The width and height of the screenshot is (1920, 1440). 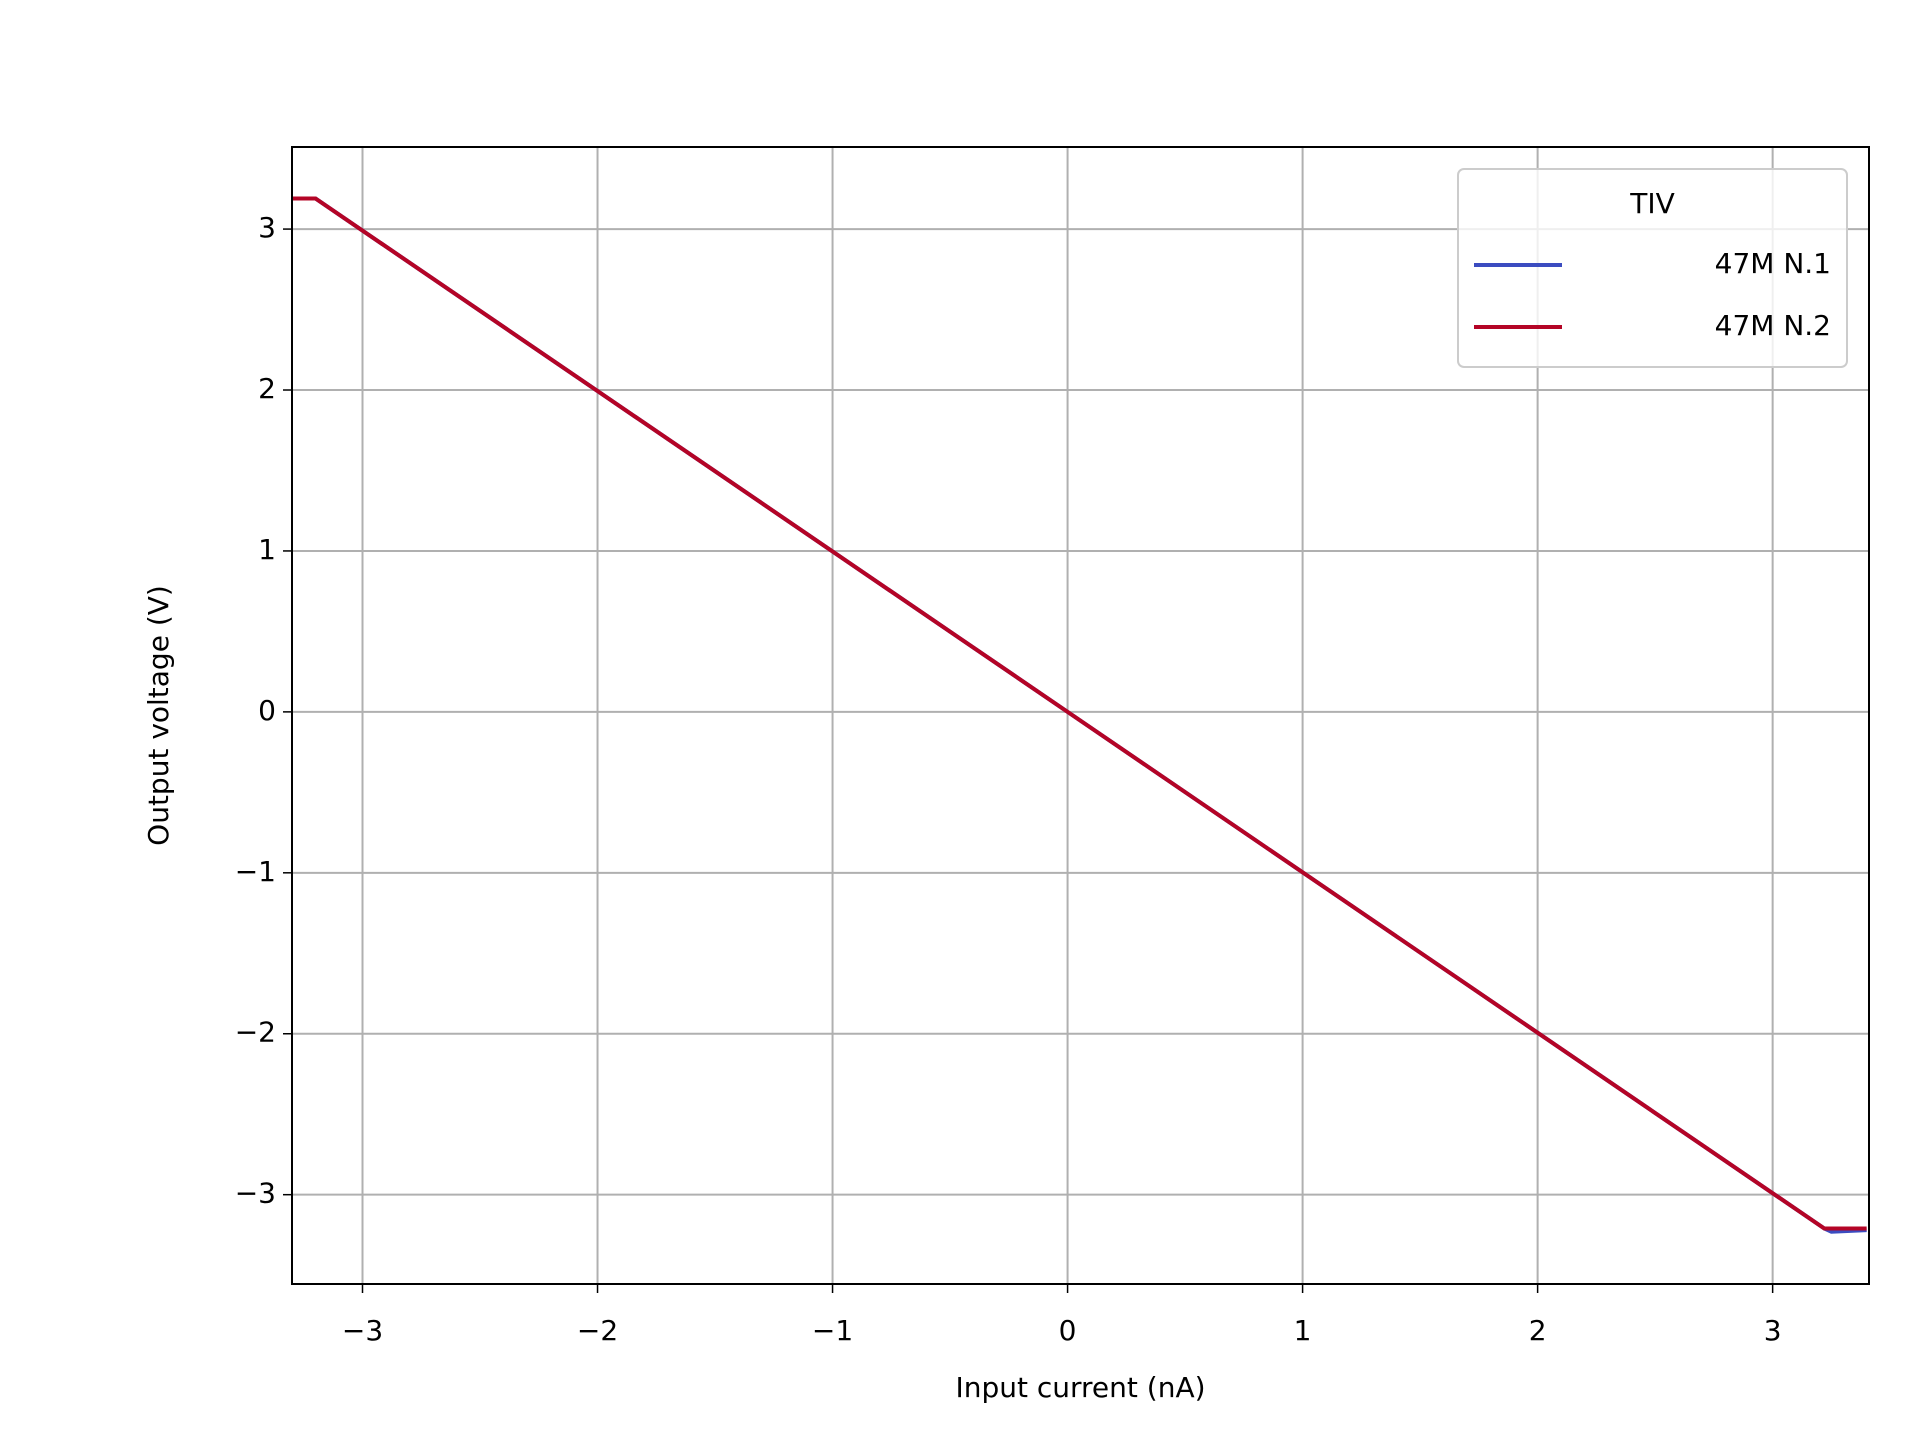 What do you see at coordinates (597, 1330) in the screenshot?
I see `x-tick-label: −2` at bounding box center [597, 1330].